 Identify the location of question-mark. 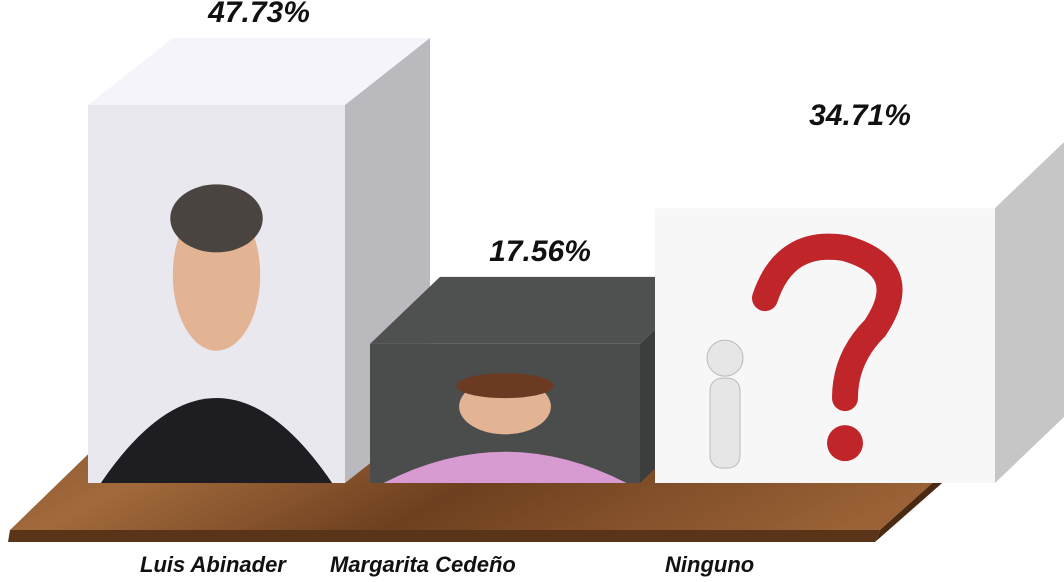
(827, 322).